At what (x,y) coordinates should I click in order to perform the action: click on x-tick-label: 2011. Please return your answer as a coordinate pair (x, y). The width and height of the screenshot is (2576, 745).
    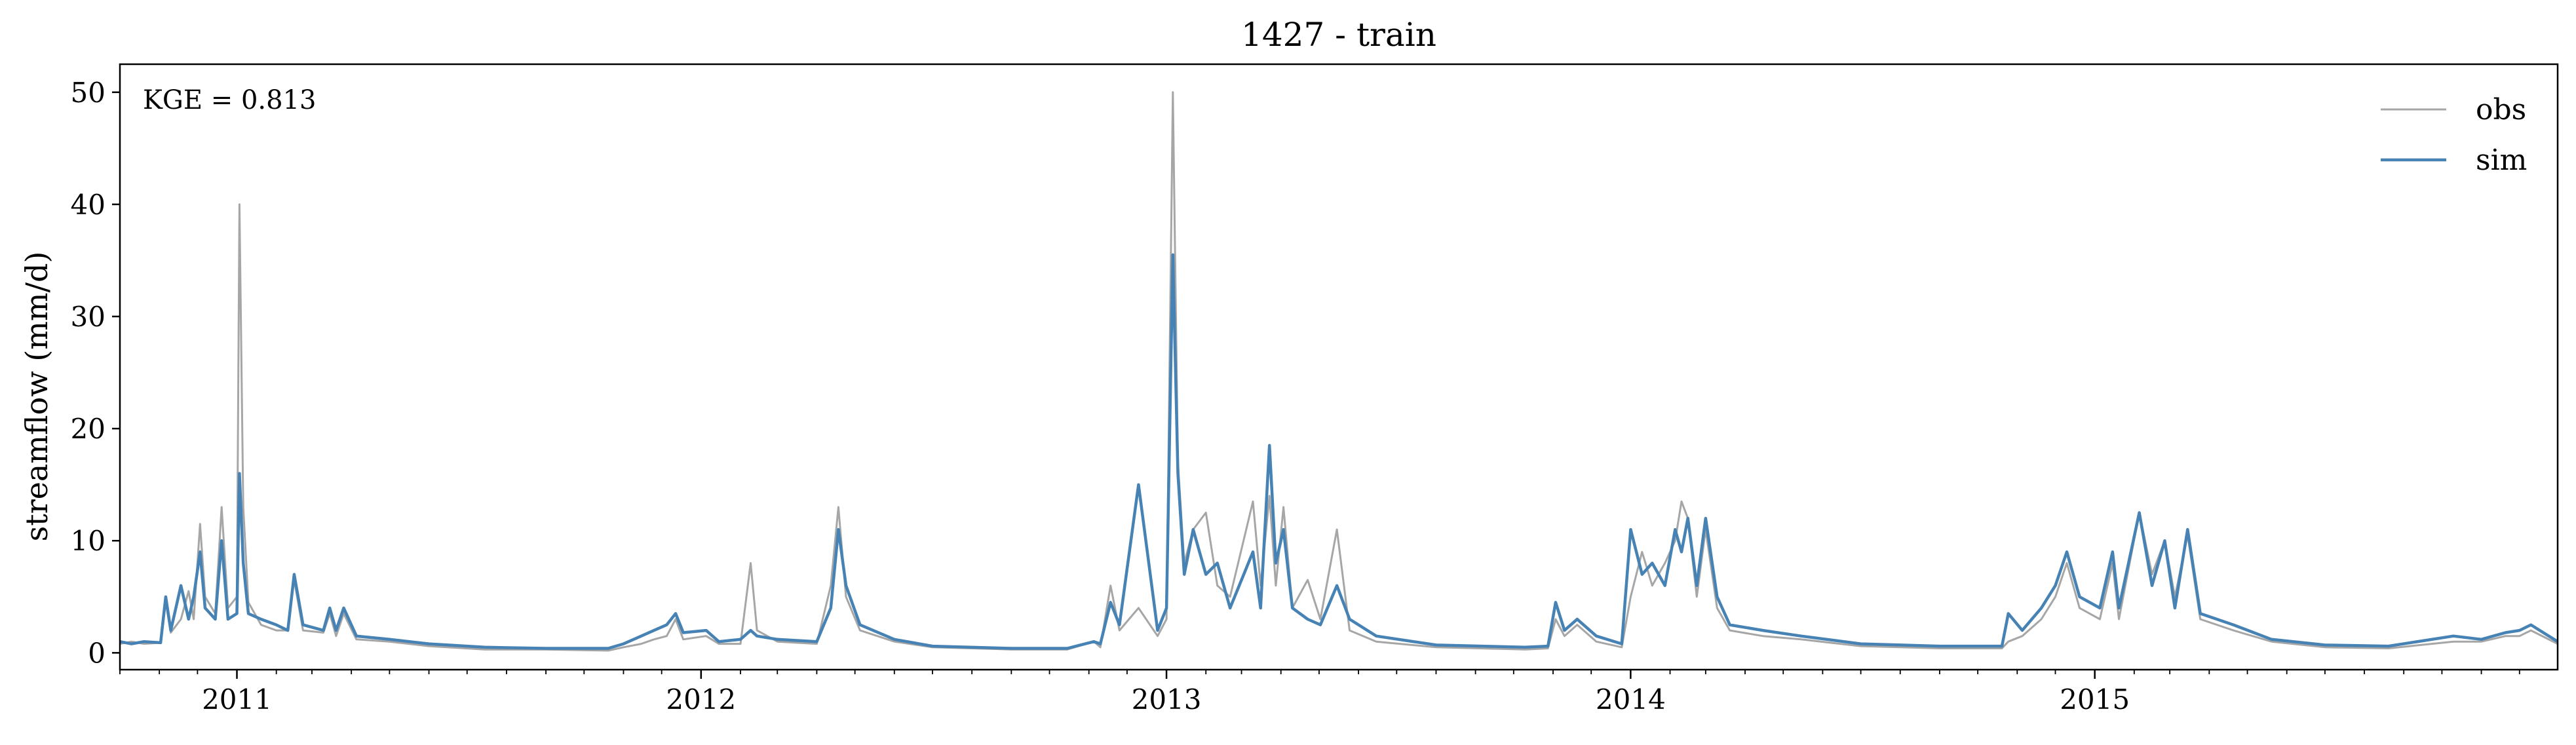
    Looking at the image, I should click on (237, 700).